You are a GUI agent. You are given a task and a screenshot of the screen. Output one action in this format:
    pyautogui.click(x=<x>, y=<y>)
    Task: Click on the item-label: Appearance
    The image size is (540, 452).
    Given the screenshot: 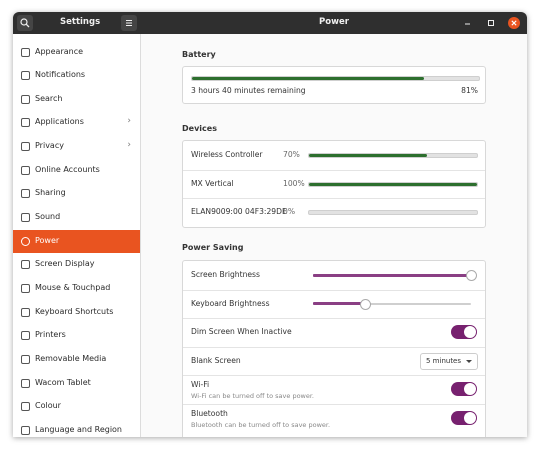 What is the action you would take?
    pyautogui.click(x=59, y=51)
    